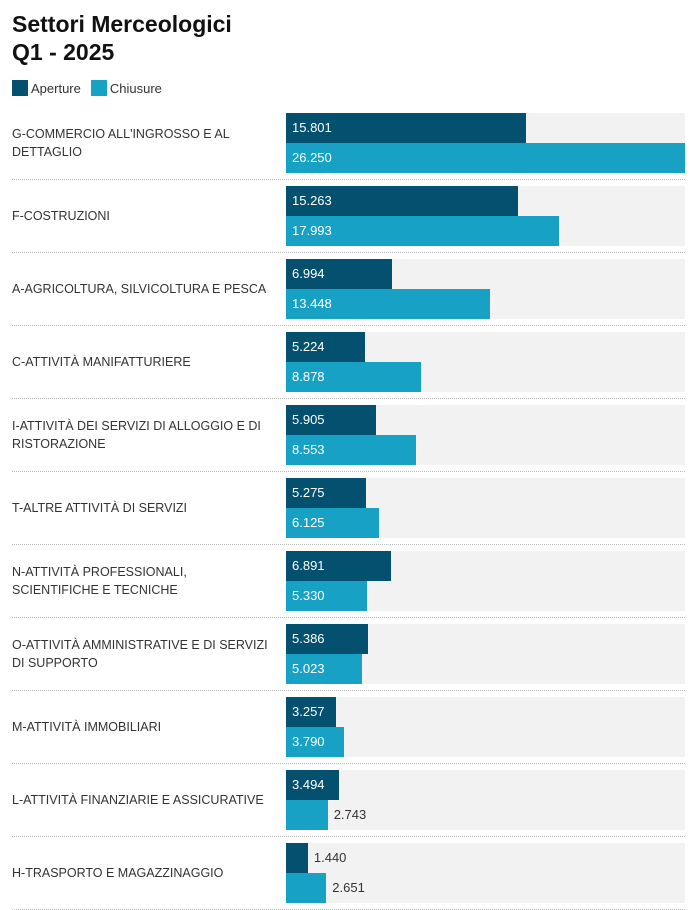 This screenshot has height=910, width=697. What do you see at coordinates (139, 289) in the screenshot?
I see `category-label: A-AGRICOLTURA, SILVICOLTURA E PESCA` at bounding box center [139, 289].